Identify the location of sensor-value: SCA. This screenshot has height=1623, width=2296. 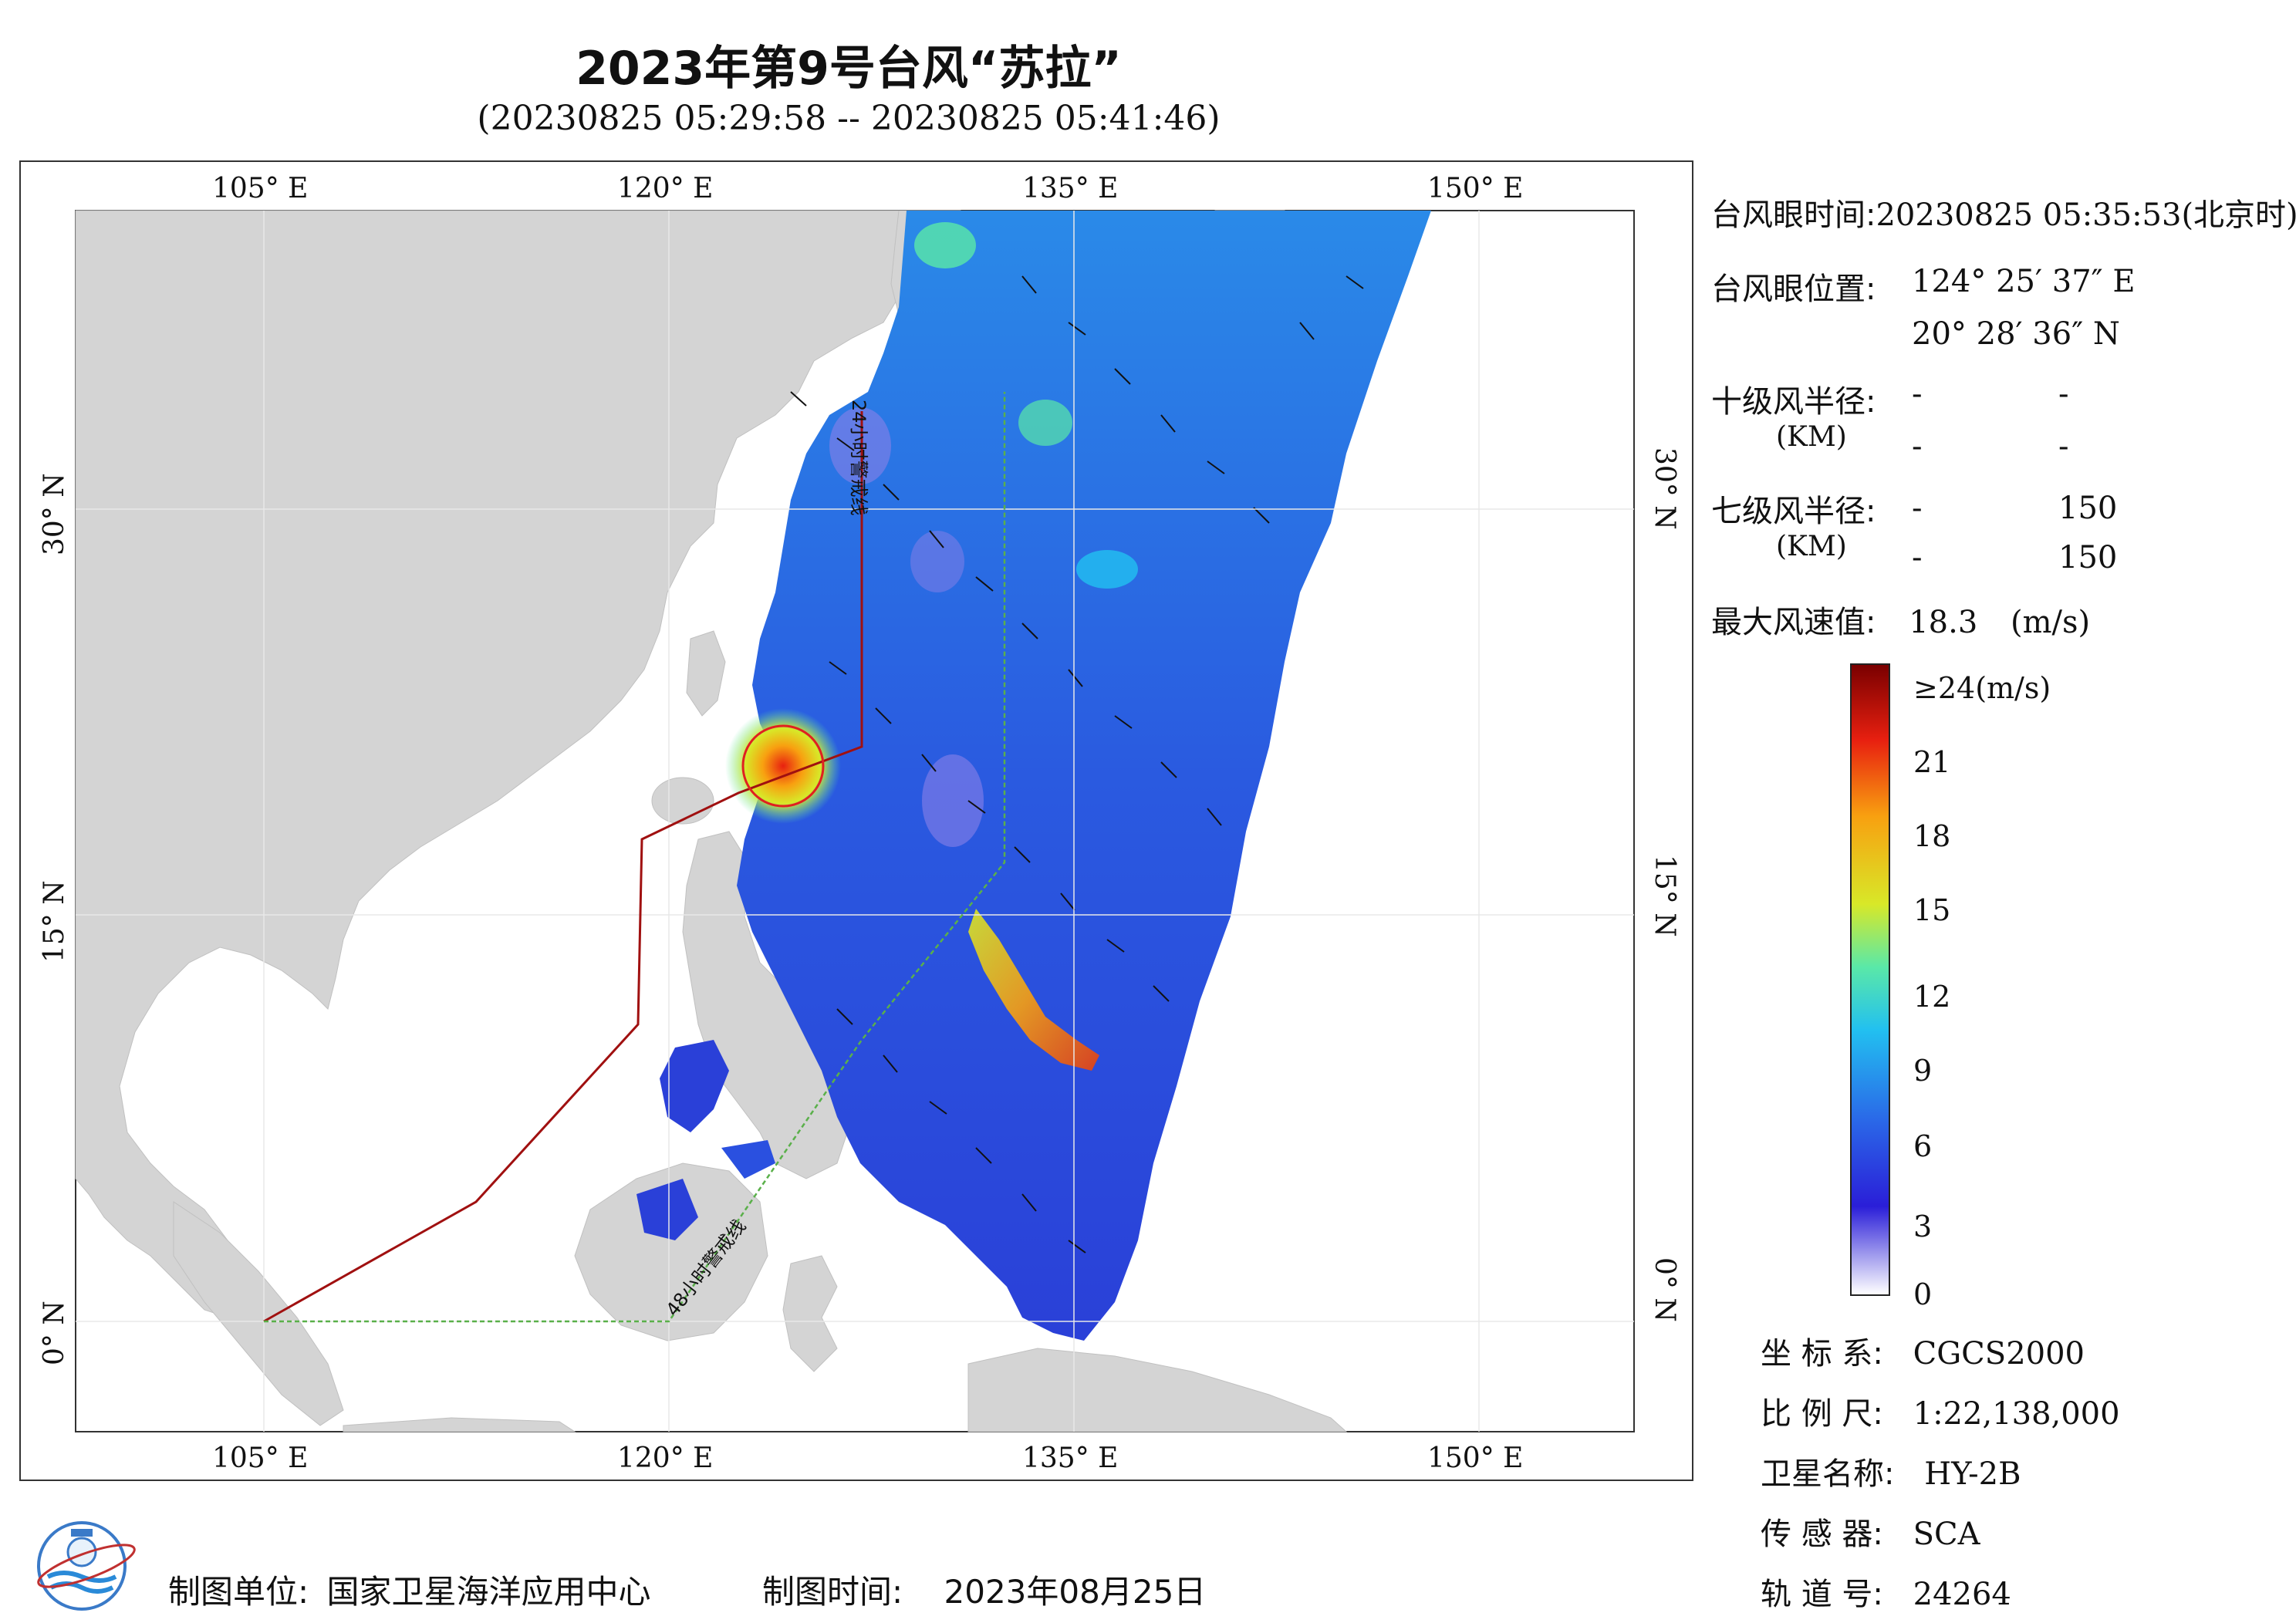
(1946, 1534).